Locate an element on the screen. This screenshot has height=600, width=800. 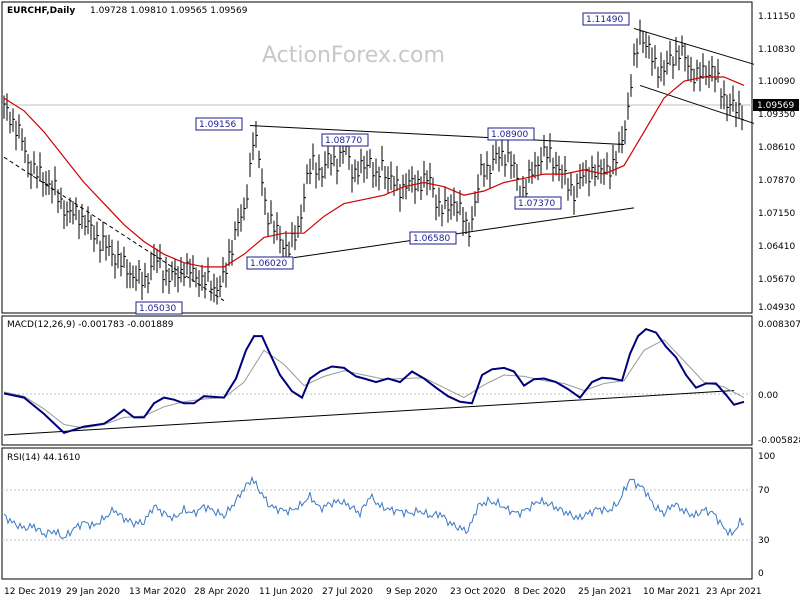
x-tick-label: 12 Dec 2019 is located at coordinates (33, 592).